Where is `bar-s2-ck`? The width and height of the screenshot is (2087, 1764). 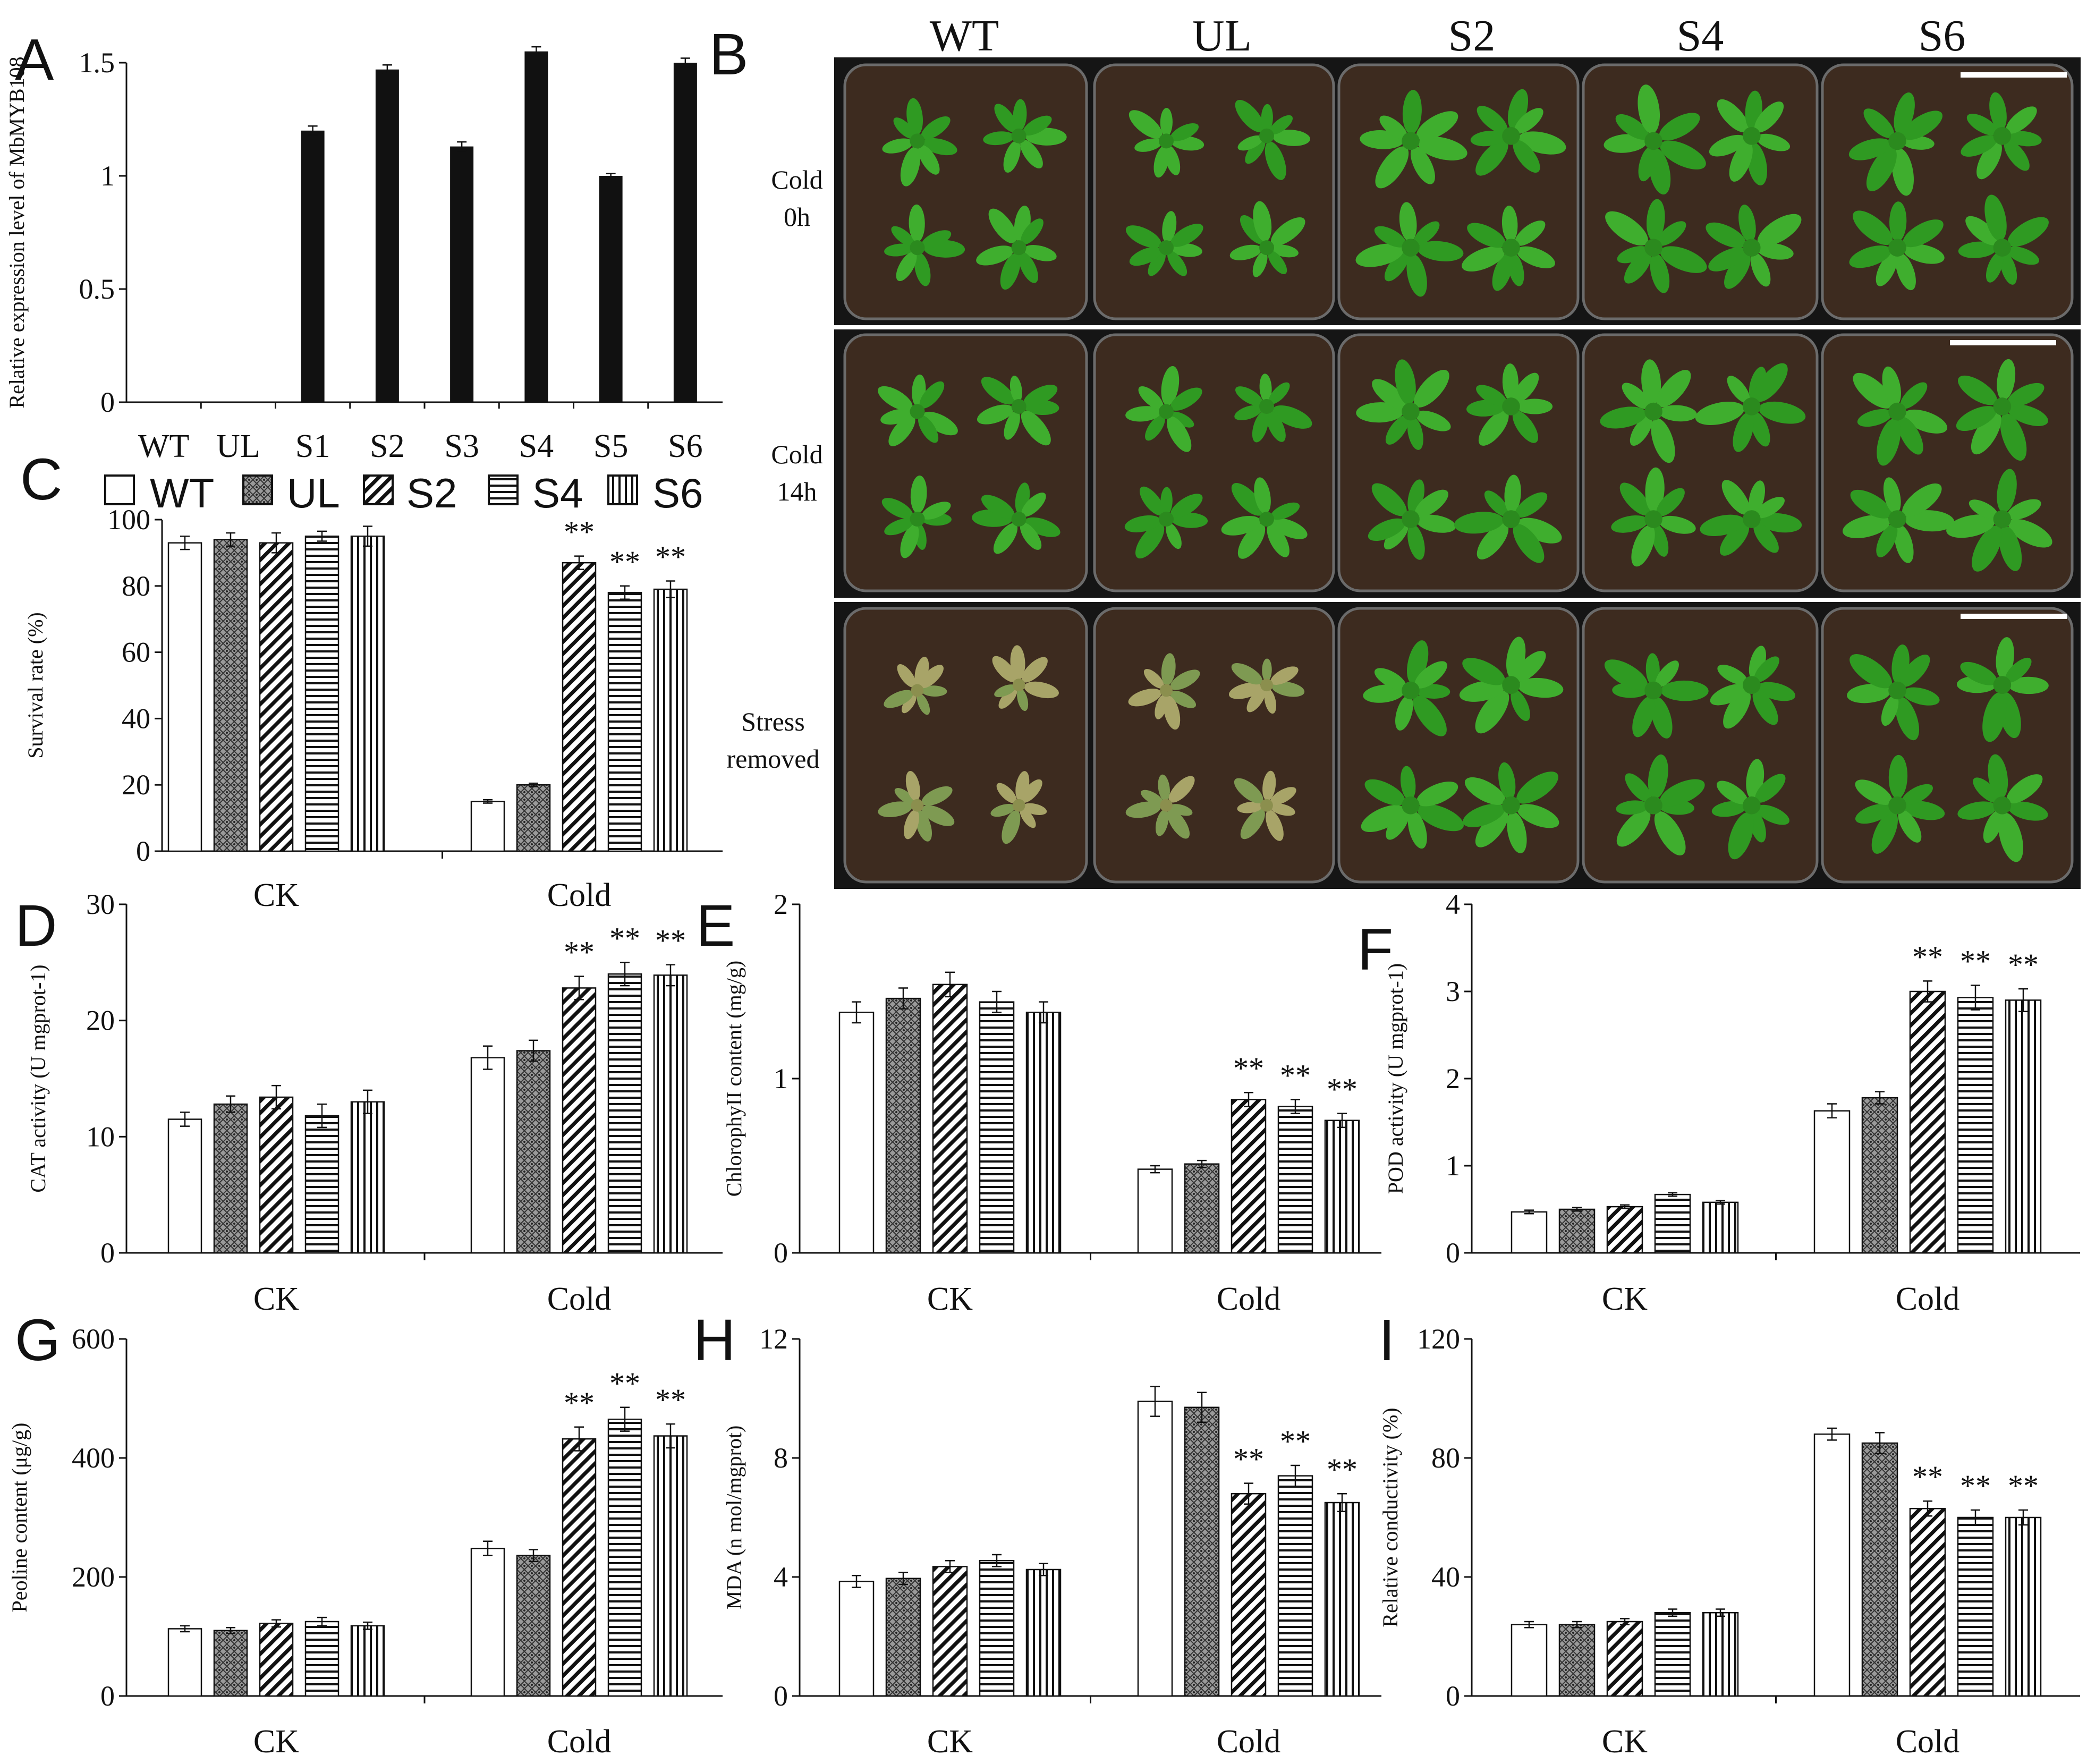 bar-s2-ck is located at coordinates (1624, 1659).